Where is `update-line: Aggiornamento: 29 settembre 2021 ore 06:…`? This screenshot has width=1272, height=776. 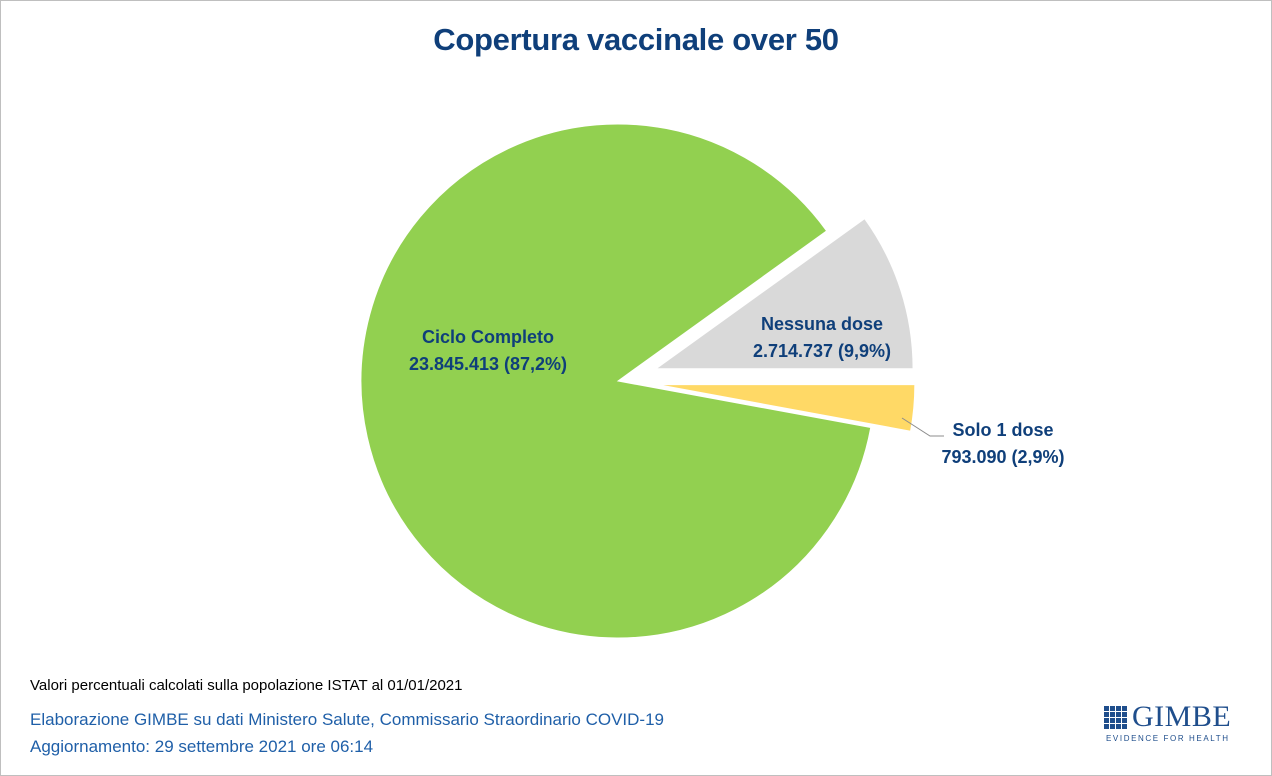 update-line: Aggiornamento: 29 settembre 2021 ore 06:… is located at coordinates (202, 746).